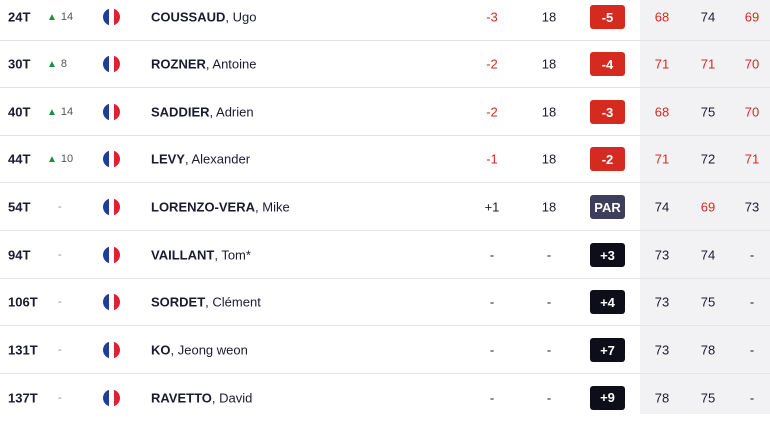 The height and width of the screenshot is (421, 770). I want to click on player-name: KO, Jeong weon, so click(199, 350).